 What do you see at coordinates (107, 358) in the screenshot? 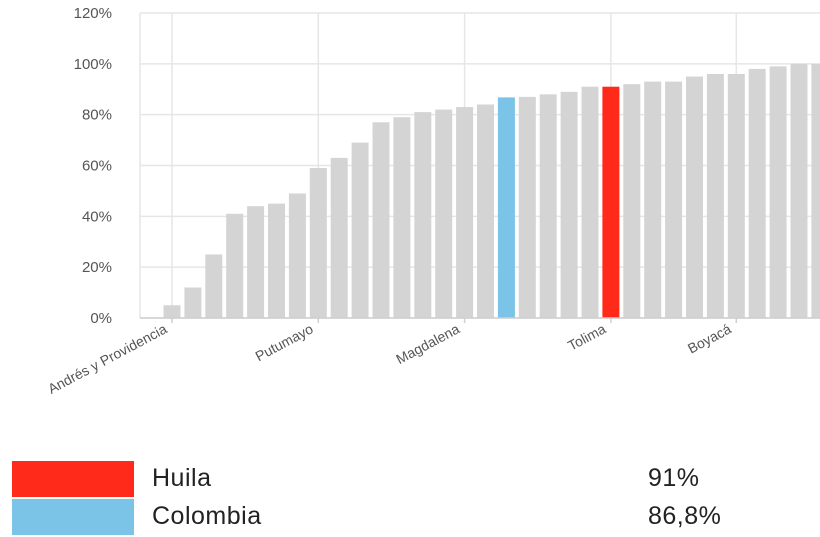
I see `x-tick-label: Andrés y Providencia` at bounding box center [107, 358].